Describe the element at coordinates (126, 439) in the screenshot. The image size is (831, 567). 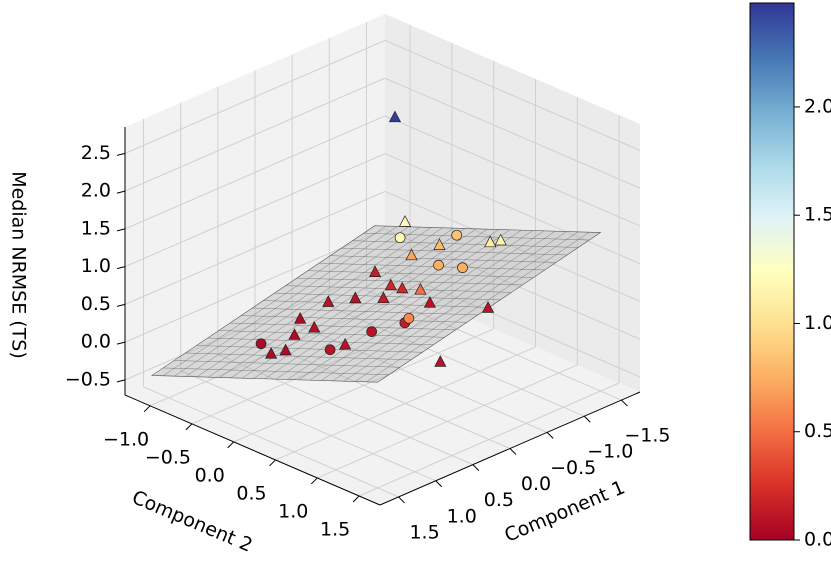
I see `y-tick-label: −1.0` at that location.